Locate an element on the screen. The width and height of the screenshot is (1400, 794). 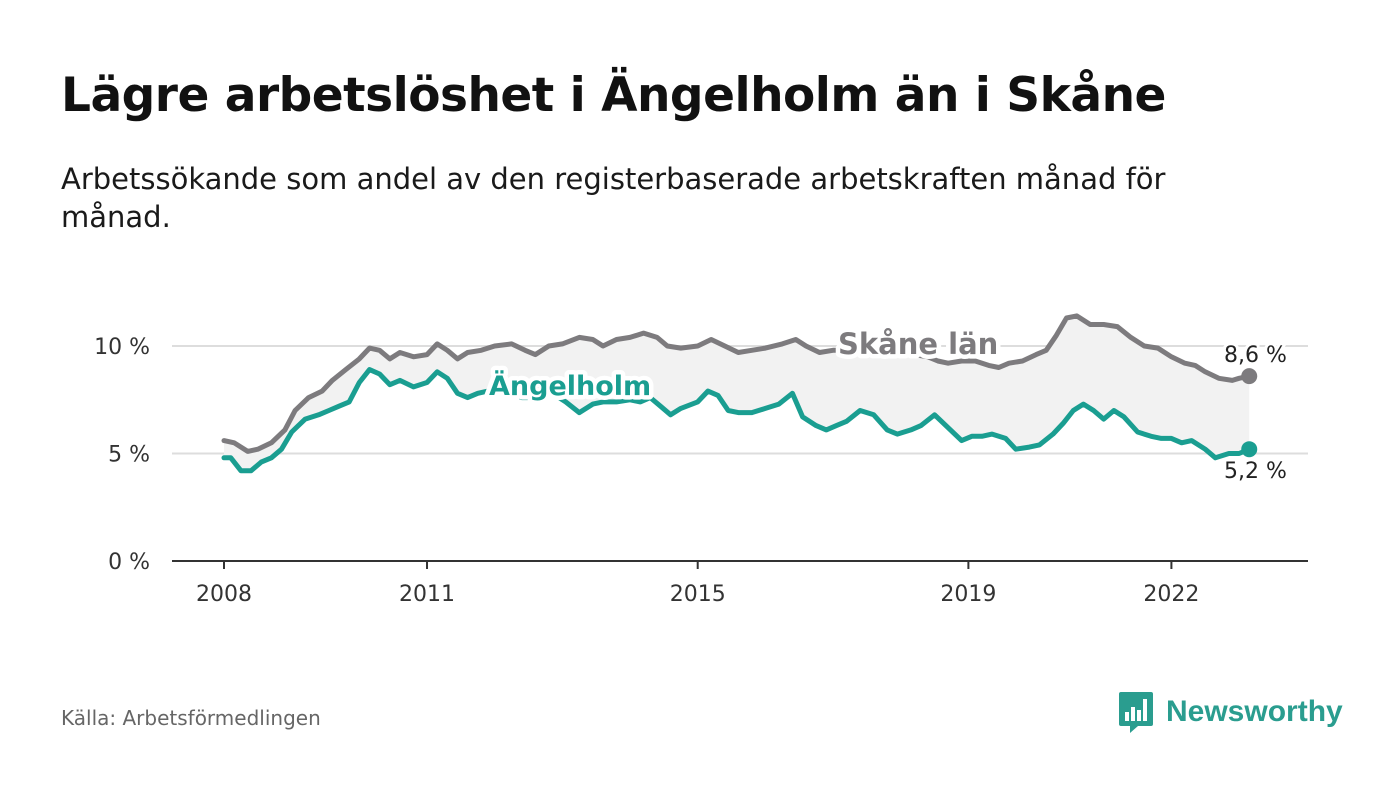
brand-logo: Newsworthy is located at coordinates (1230, 712).